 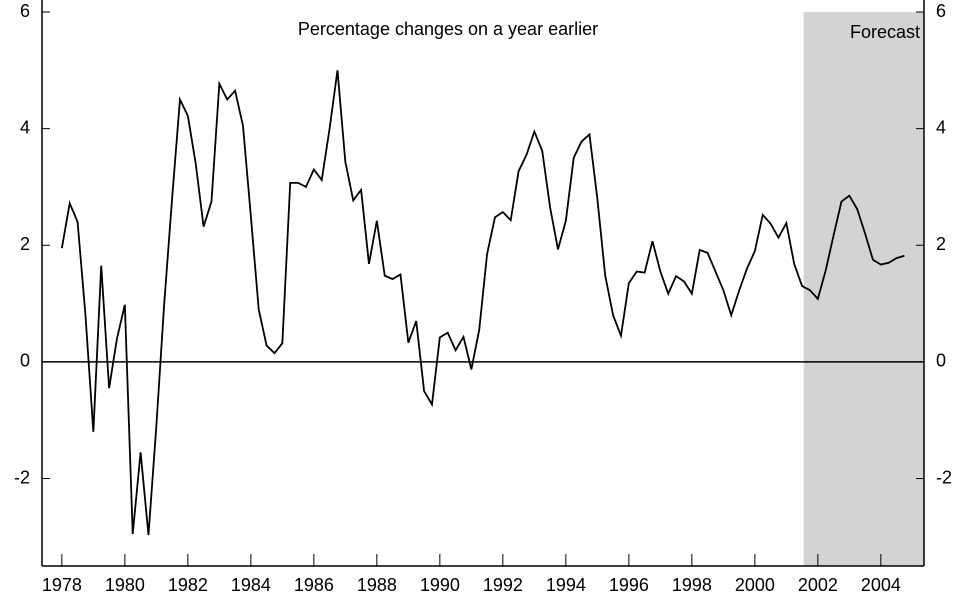 What do you see at coordinates (251, 585) in the screenshot?
I see `x-tick-label: 1984` at bounding box center [251, 585].